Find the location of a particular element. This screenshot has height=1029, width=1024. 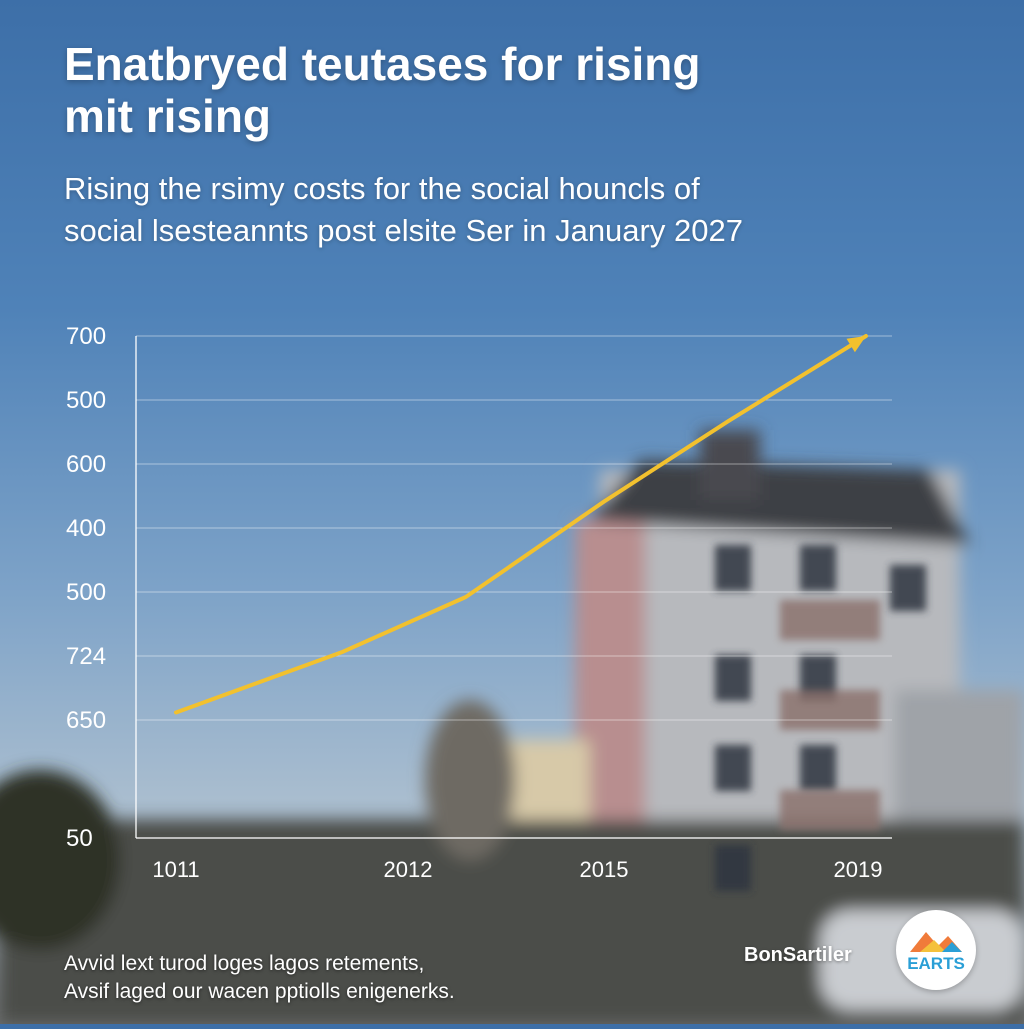

series-arrowhead is located at coordinates (856, 344).